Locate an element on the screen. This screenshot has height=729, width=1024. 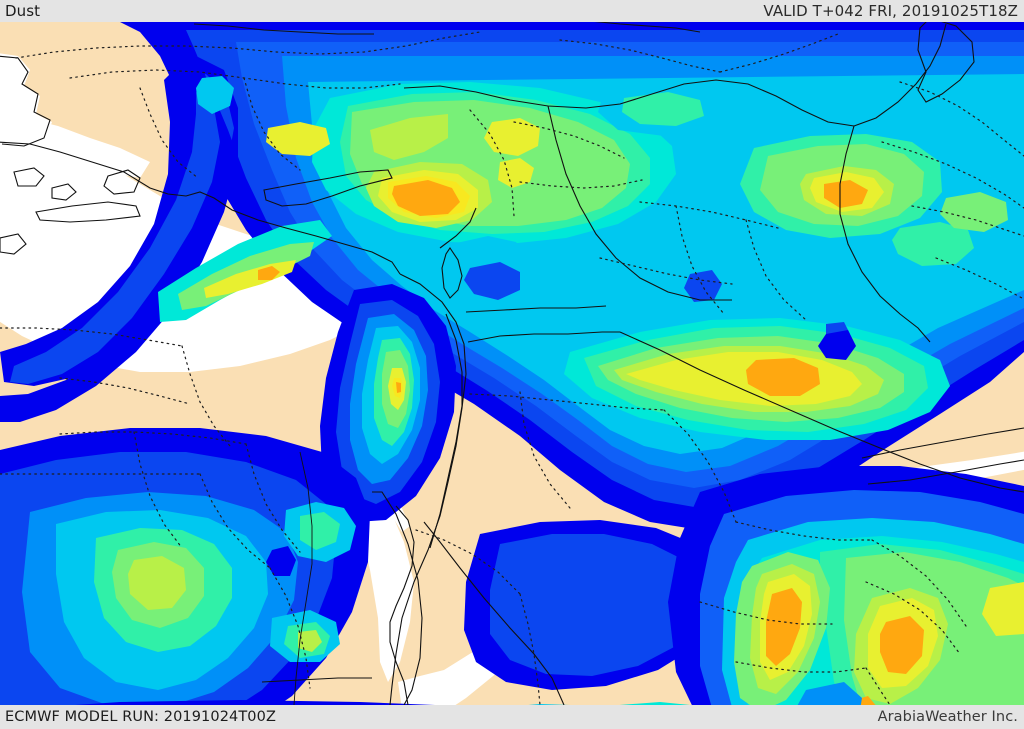
island-aegean-c is located at coordinates (13, 244).